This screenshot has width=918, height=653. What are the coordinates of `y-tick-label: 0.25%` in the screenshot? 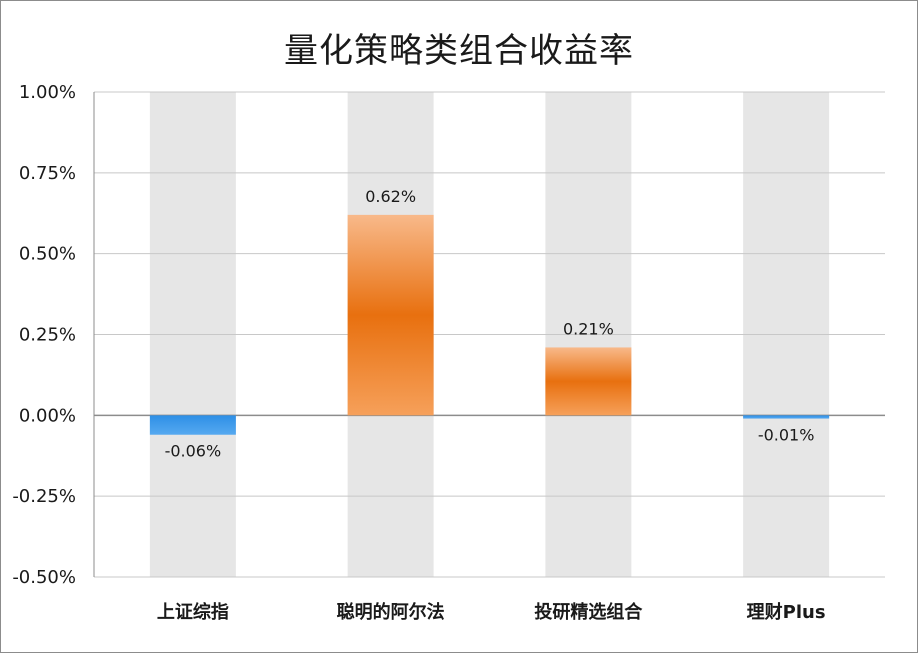 It's located at (47, 335).